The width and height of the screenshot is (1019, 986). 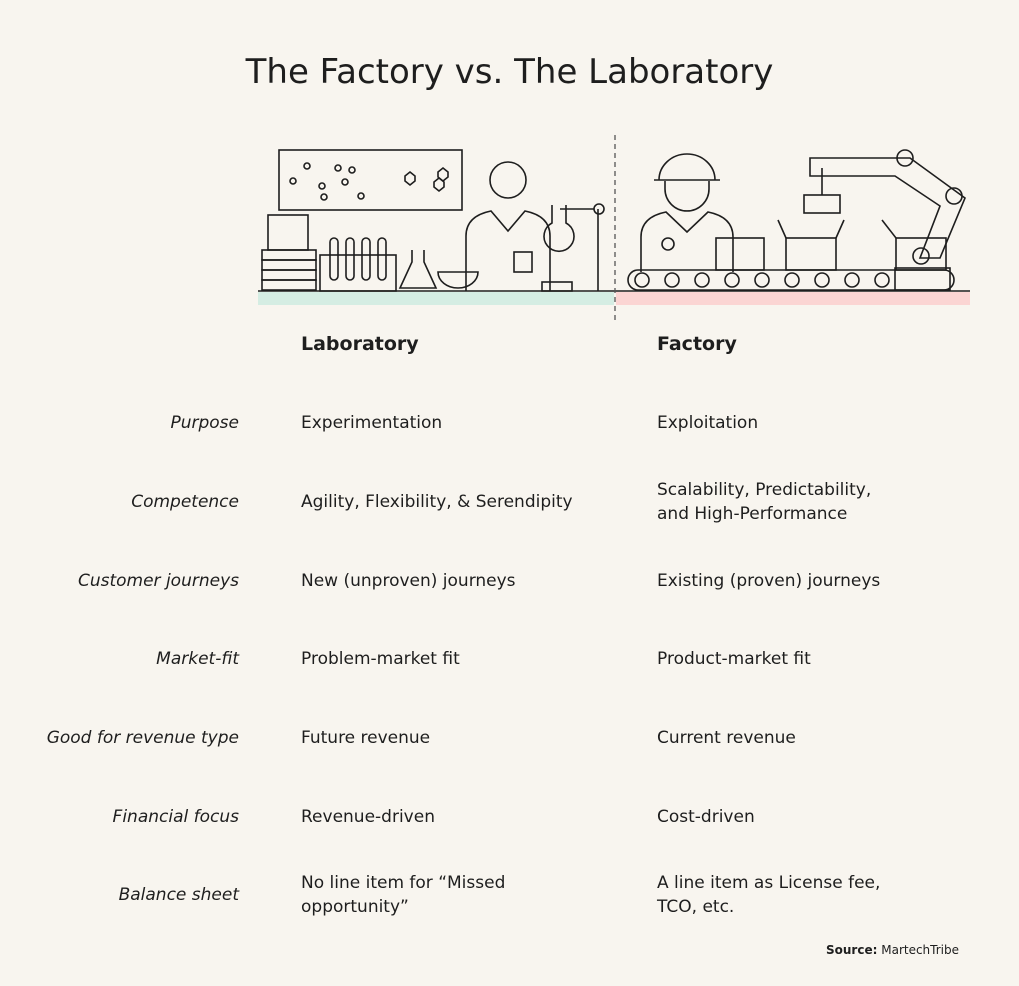 What do you see at coordinates (380, 659) in the screenshot?
I see `laboratory-cell: Problem-market fit` at bounding box center [380, 659].